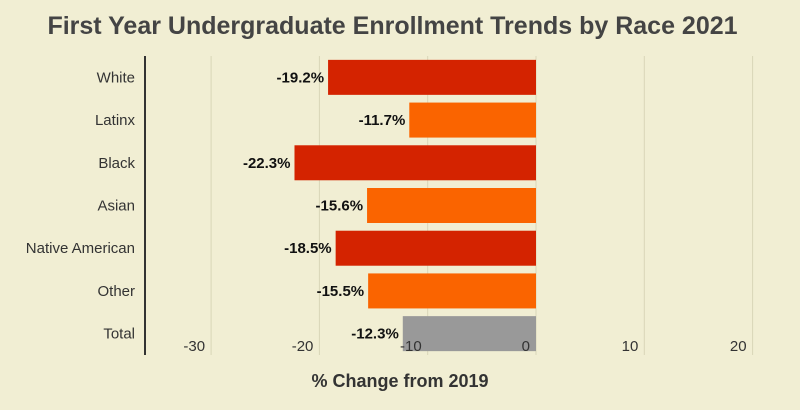  Describe the element at coordinates (341, 291) in the screenshot. I see `data-label: -15.5%` at that location.